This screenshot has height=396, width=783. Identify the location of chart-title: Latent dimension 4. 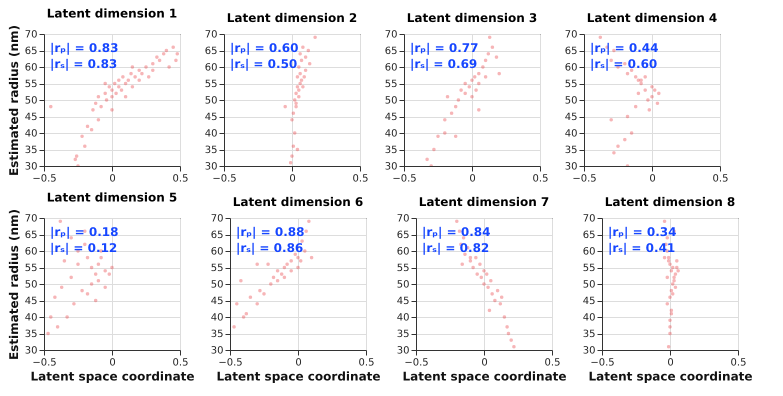
(652, 18).